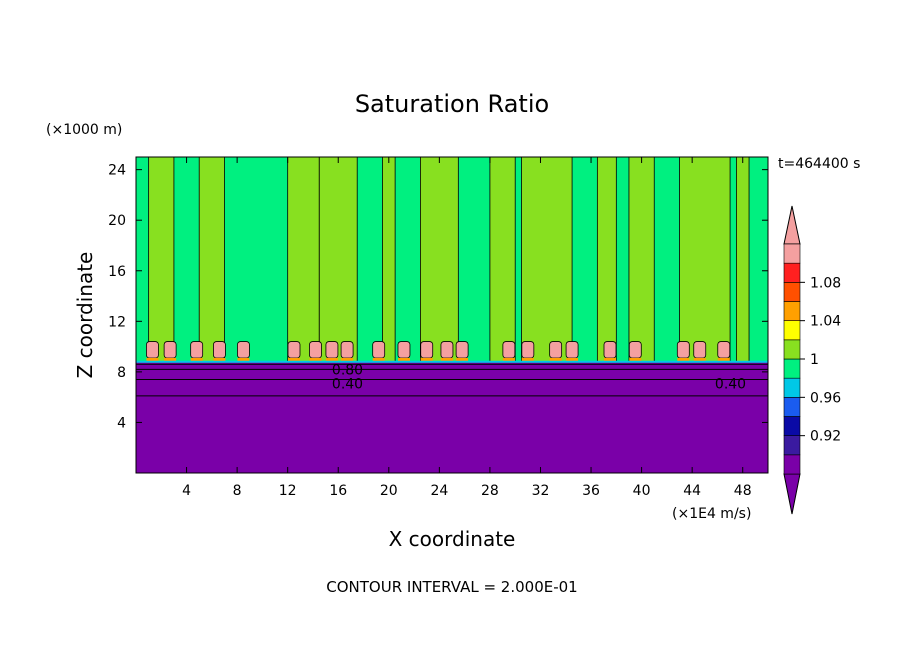 Image resolution: width=904 pixels, height=654 pixels. What do you see at coordinates (825, 283) in the screenshot?
I see `colorbar-label: 1.08` at bounding box center [825, 283].